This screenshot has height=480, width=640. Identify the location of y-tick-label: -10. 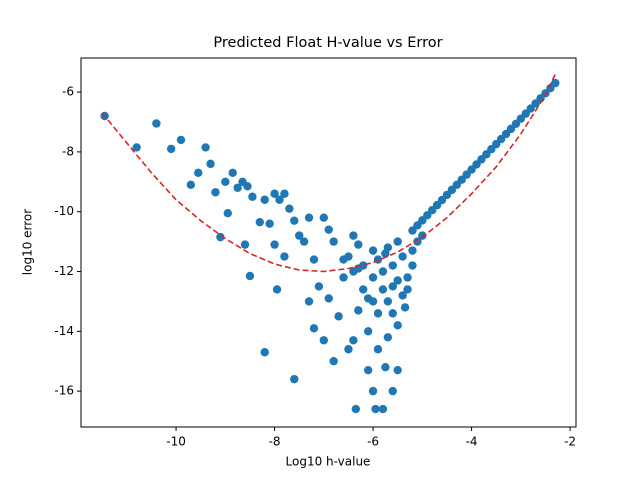
(64, 211).